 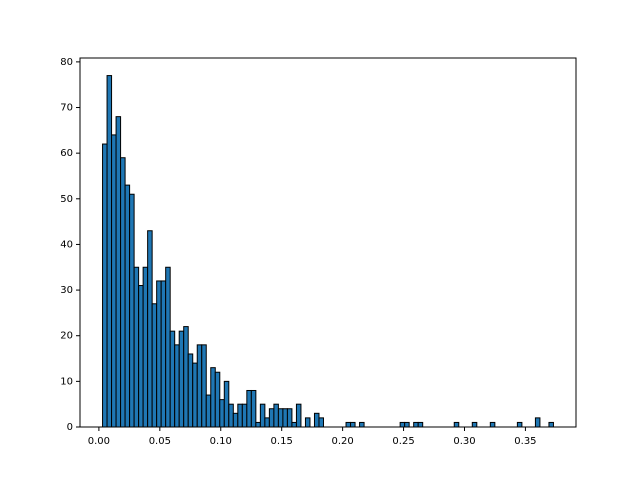 I want to click on x-tick-label: 0.25, so click(x=403, y=441).